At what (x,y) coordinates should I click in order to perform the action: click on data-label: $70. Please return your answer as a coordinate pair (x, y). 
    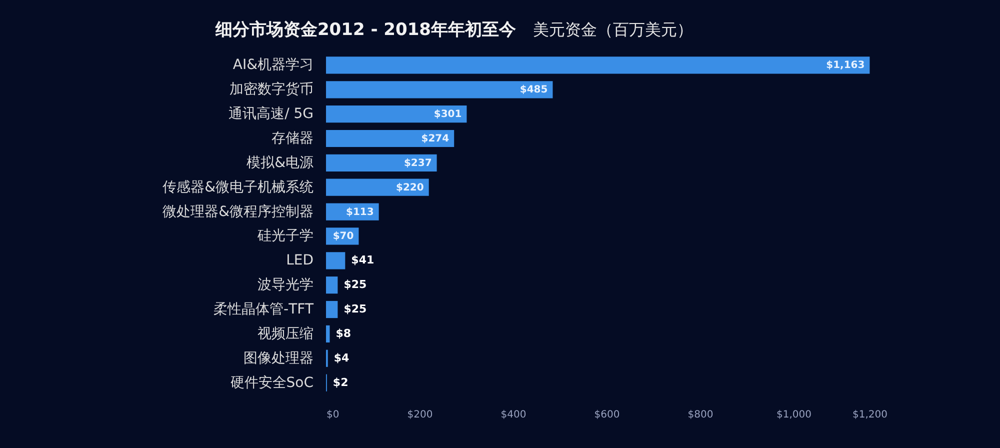
    Looking at the image, I should click on (343, 236).